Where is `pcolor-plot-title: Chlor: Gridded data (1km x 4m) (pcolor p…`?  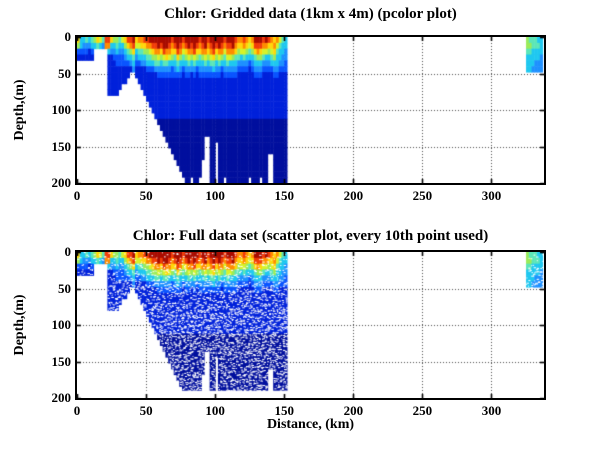
pcolor-plot-title: Chlor: Gridded data (1km x 4m) (pcolor p… is located at coordinates (310, 14).